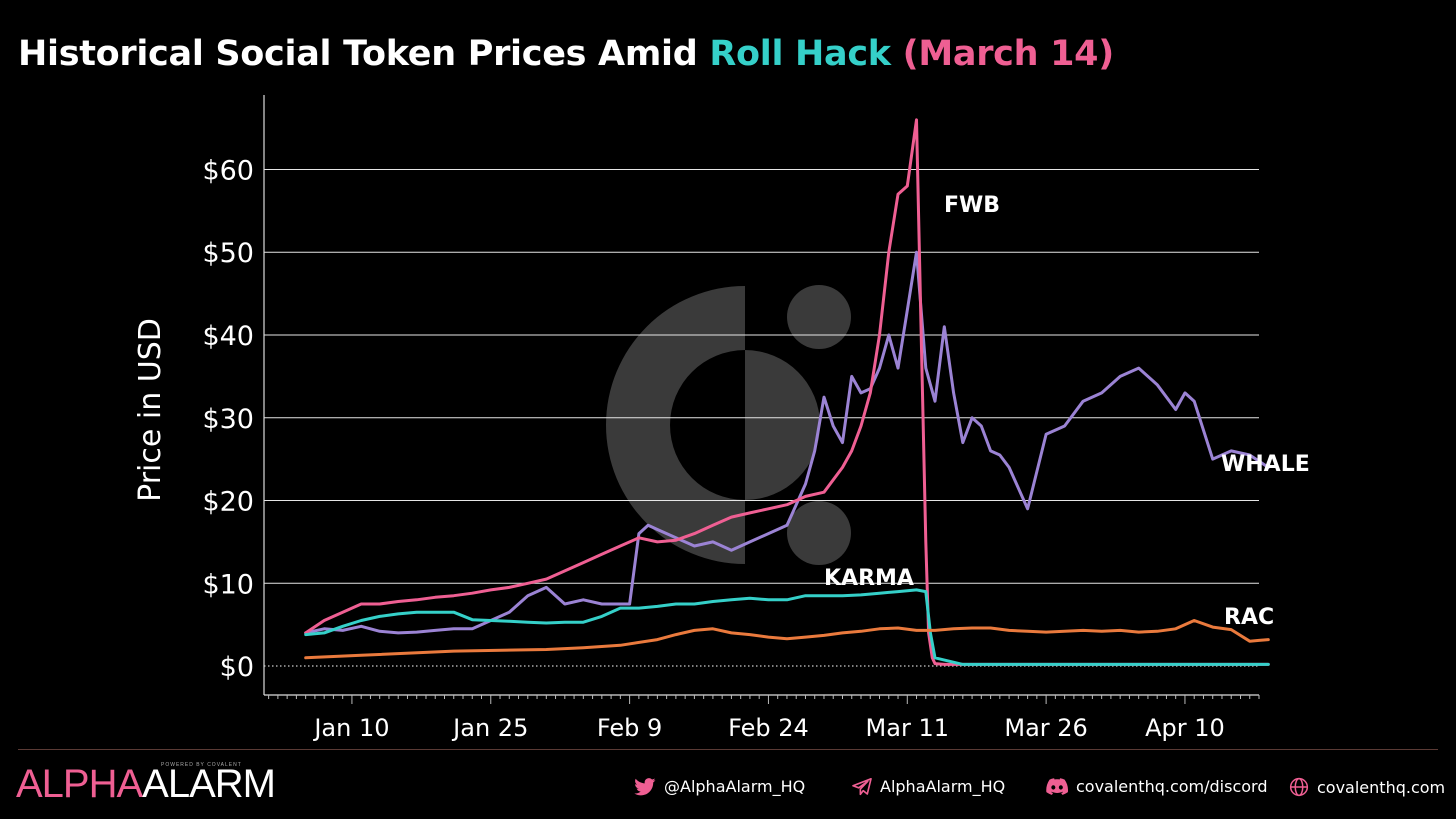 The height and width of the screenshot is (819, 1456). What do you see at coordinates (629, 728) in the screenshot?
I see `x-tick-label: Feb 9` at bounding box center [629, 728].